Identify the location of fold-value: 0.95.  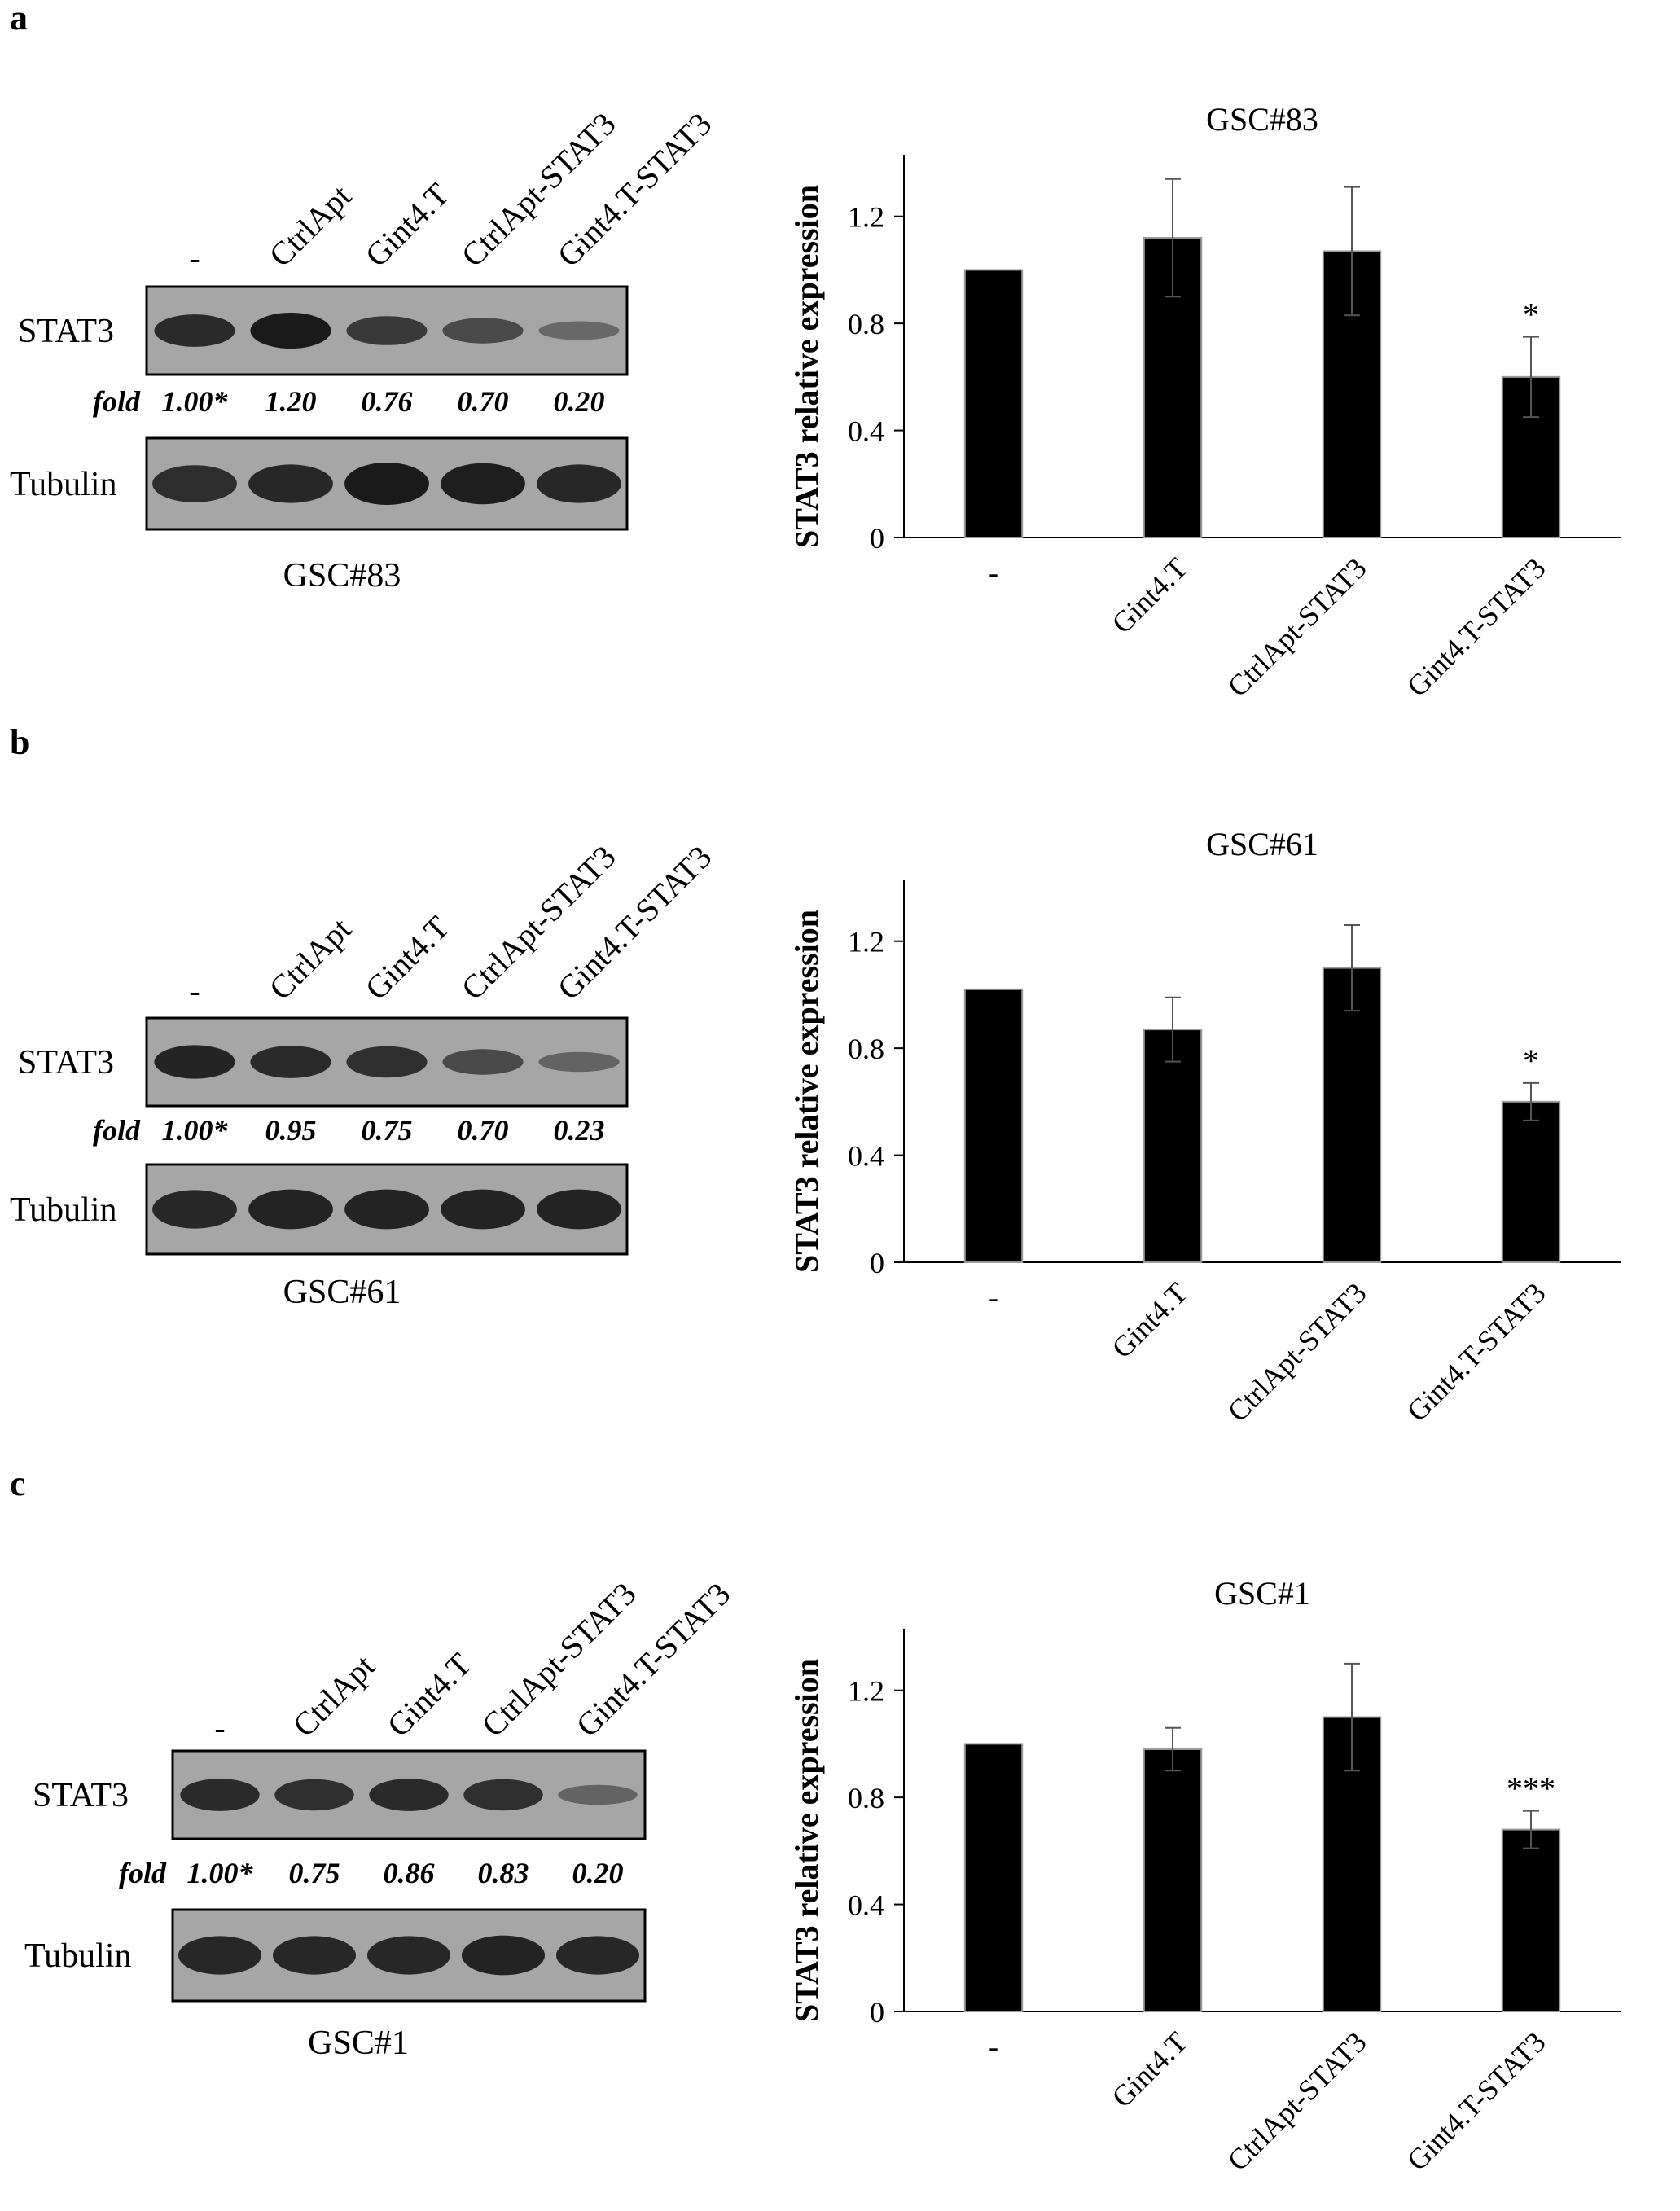
(291, 1130).